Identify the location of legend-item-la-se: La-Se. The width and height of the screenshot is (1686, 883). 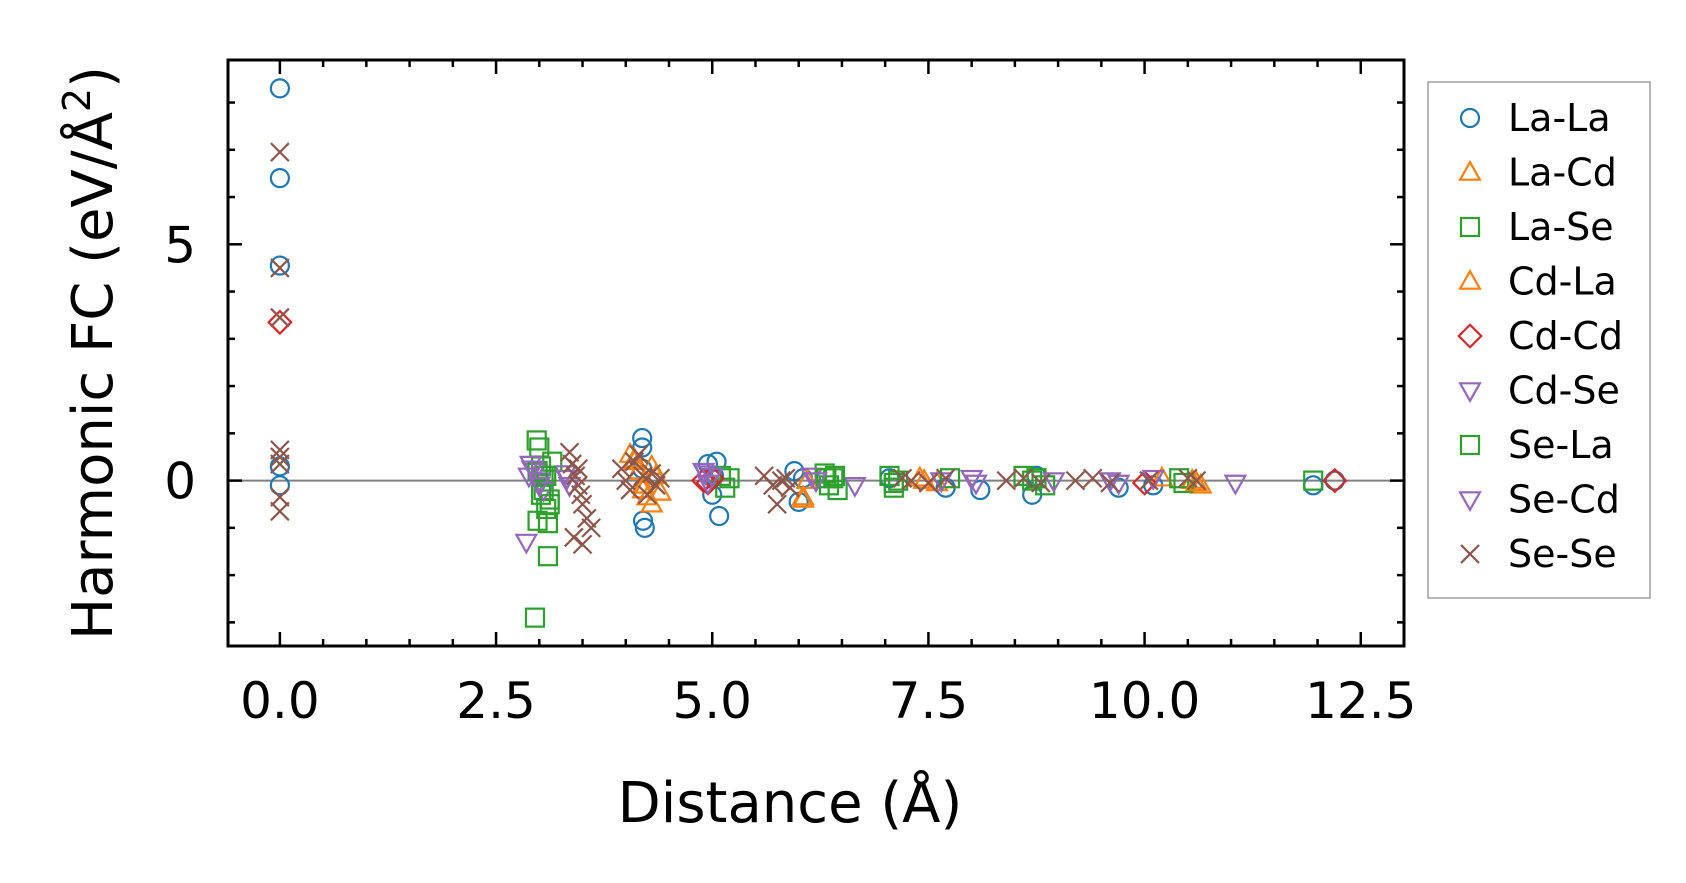
(1536, 227).